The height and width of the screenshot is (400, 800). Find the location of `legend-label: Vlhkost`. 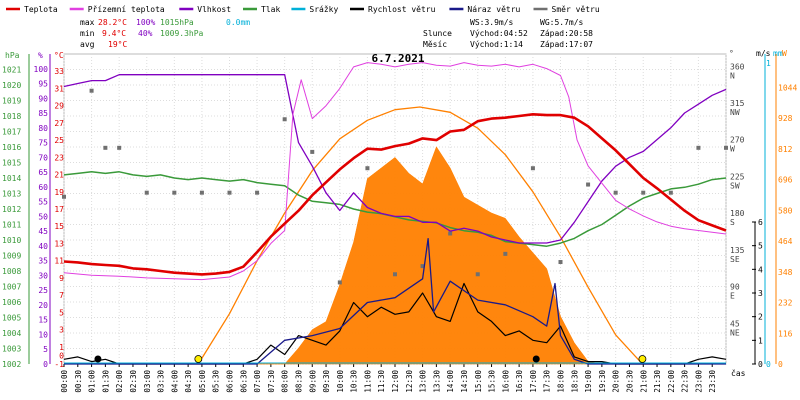

legend-label: Vlhkost is located at coordinates (214, 9).